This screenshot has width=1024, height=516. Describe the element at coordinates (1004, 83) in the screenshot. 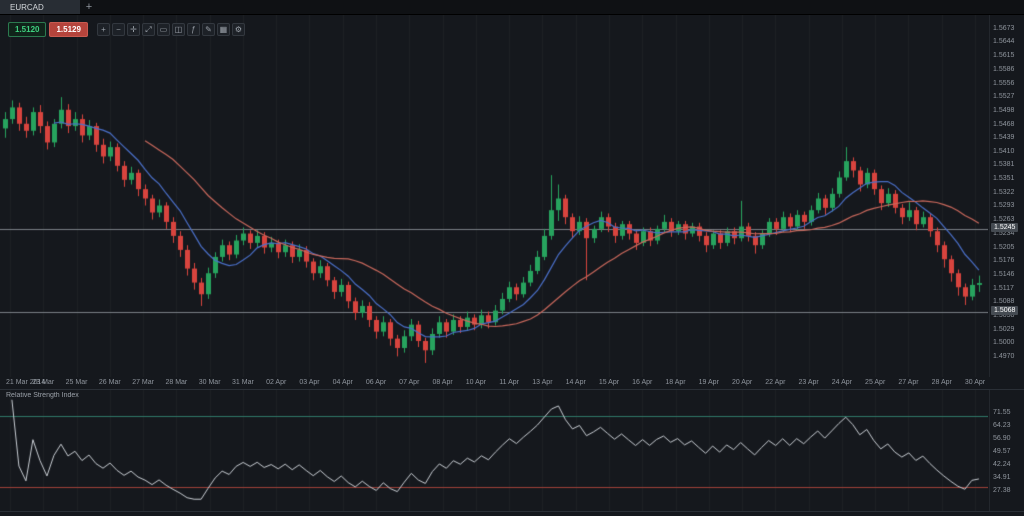

I see `price-axis-label: 1.5556` at that location.